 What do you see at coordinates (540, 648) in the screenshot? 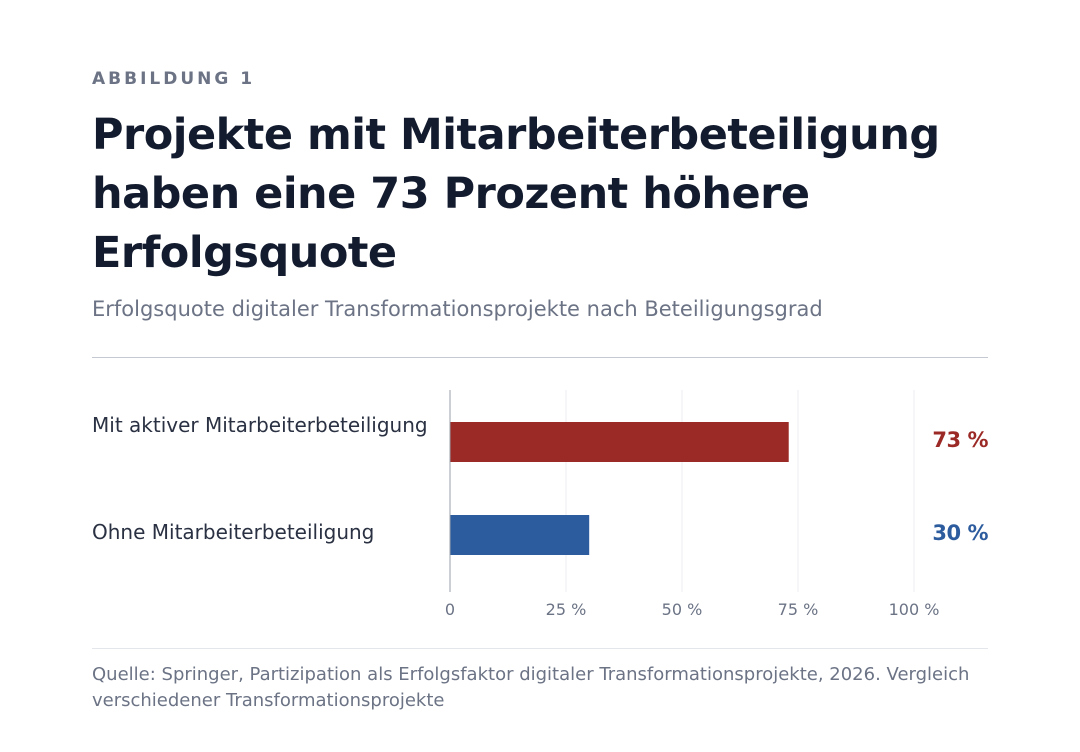
I see `footer-divider` at bounding box center [540, 648].